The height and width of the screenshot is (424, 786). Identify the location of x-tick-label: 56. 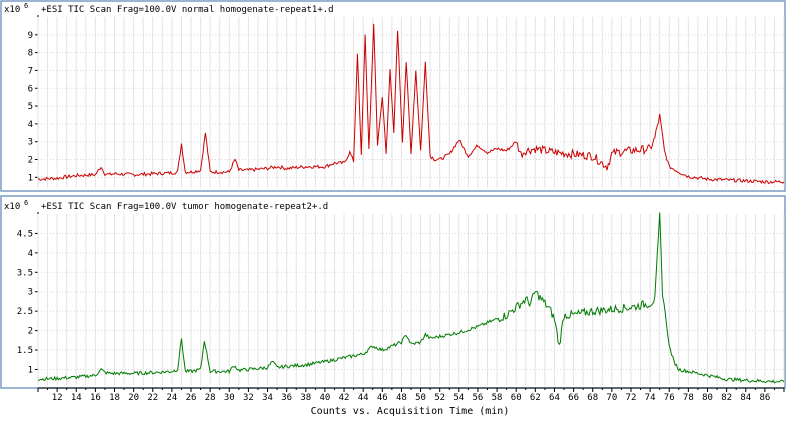
(478, 398).